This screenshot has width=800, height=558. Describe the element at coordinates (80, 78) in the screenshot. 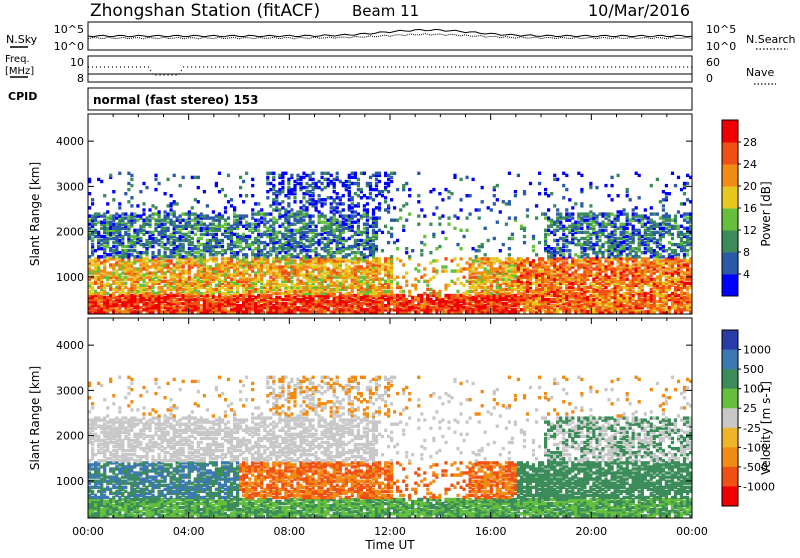

I see `freq-left-tick-bottom: 8` at that location.